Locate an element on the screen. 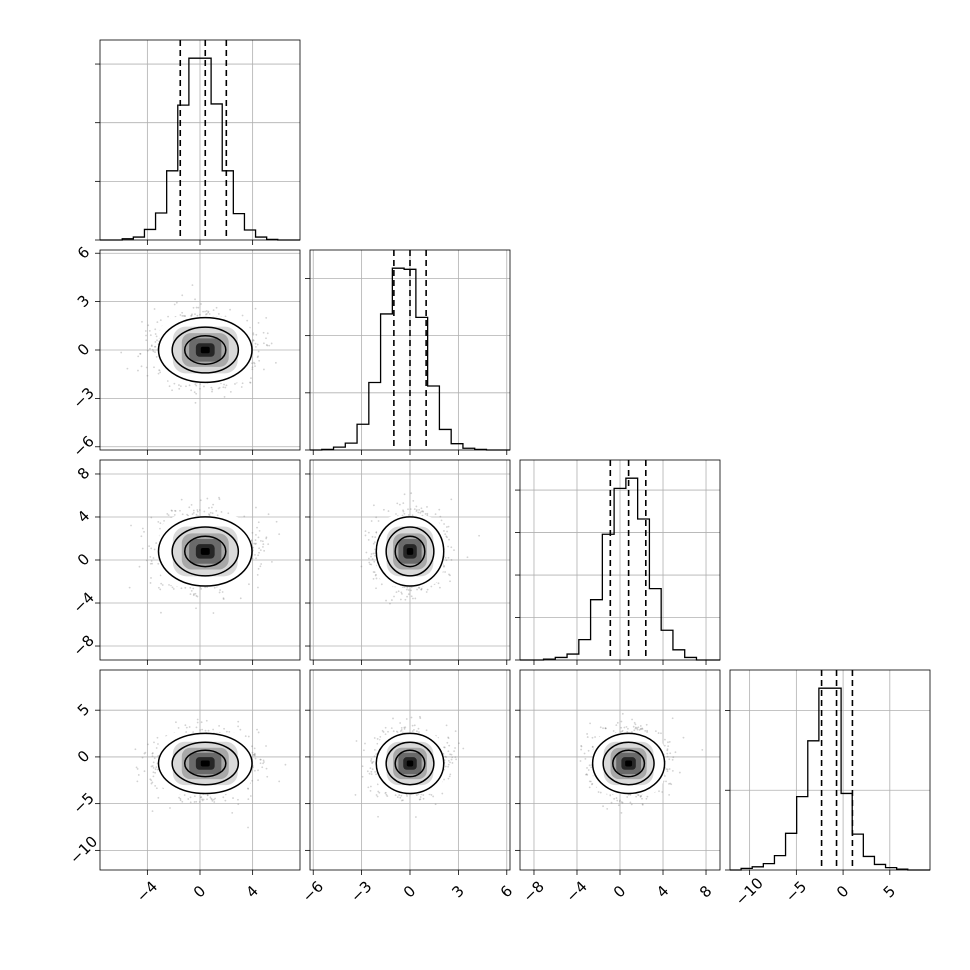 The image size is (970, 970). panel-content is located at coordinates (200, 350).